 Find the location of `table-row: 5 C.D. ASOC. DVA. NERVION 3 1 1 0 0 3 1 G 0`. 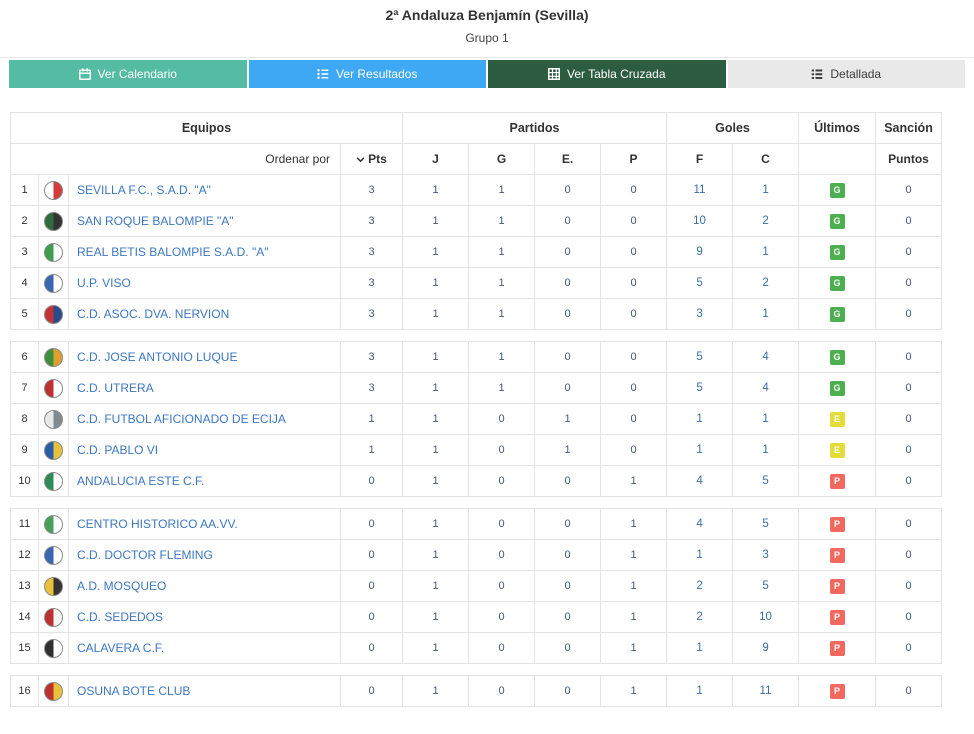

table-row: 5 C.D. ASOC. DVA. NERVION 3 1 1 0 0 3 1 G 0 is located at coordinates (476, 314).